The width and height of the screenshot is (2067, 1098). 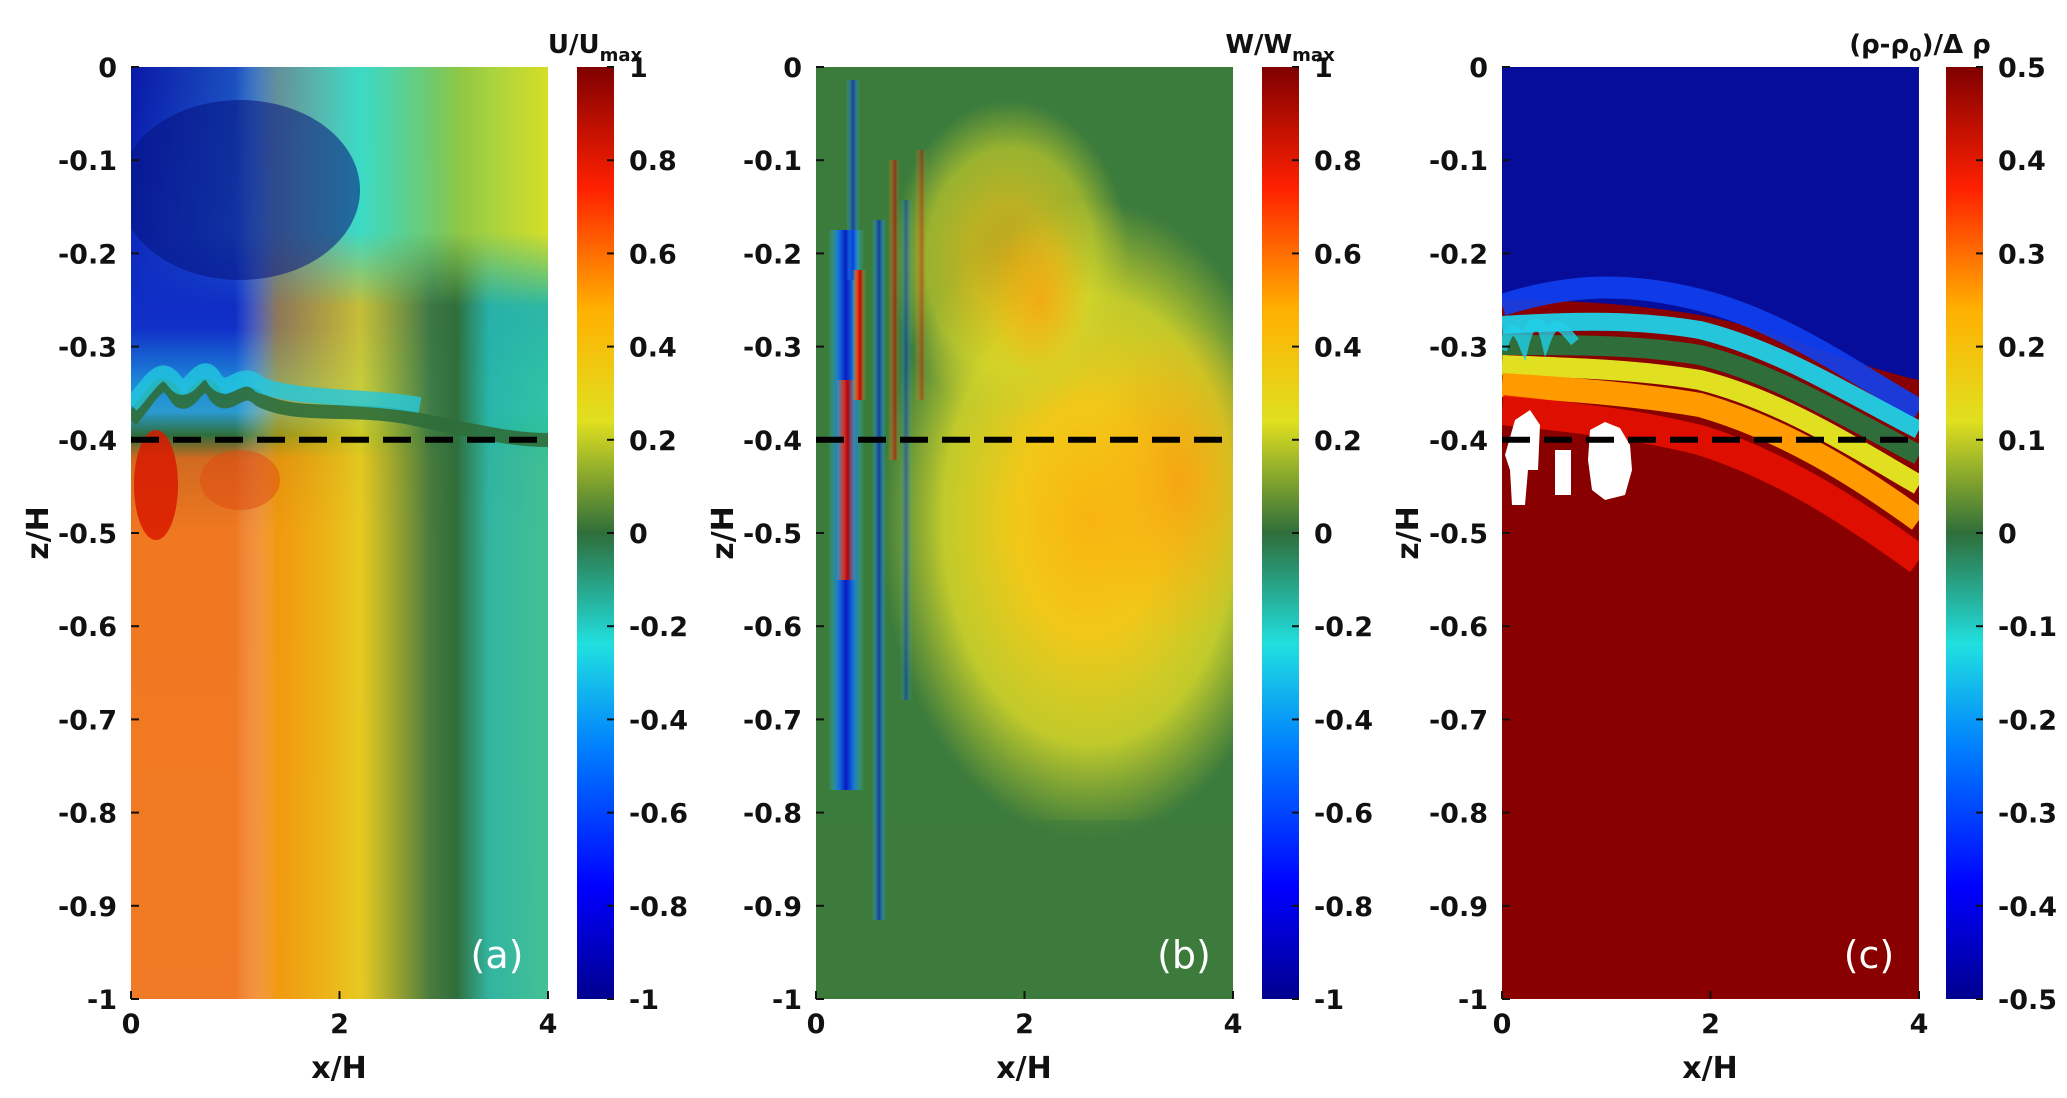 I want to click on panel-b-ytick-label: -0.6, so click(x=772, y=627).